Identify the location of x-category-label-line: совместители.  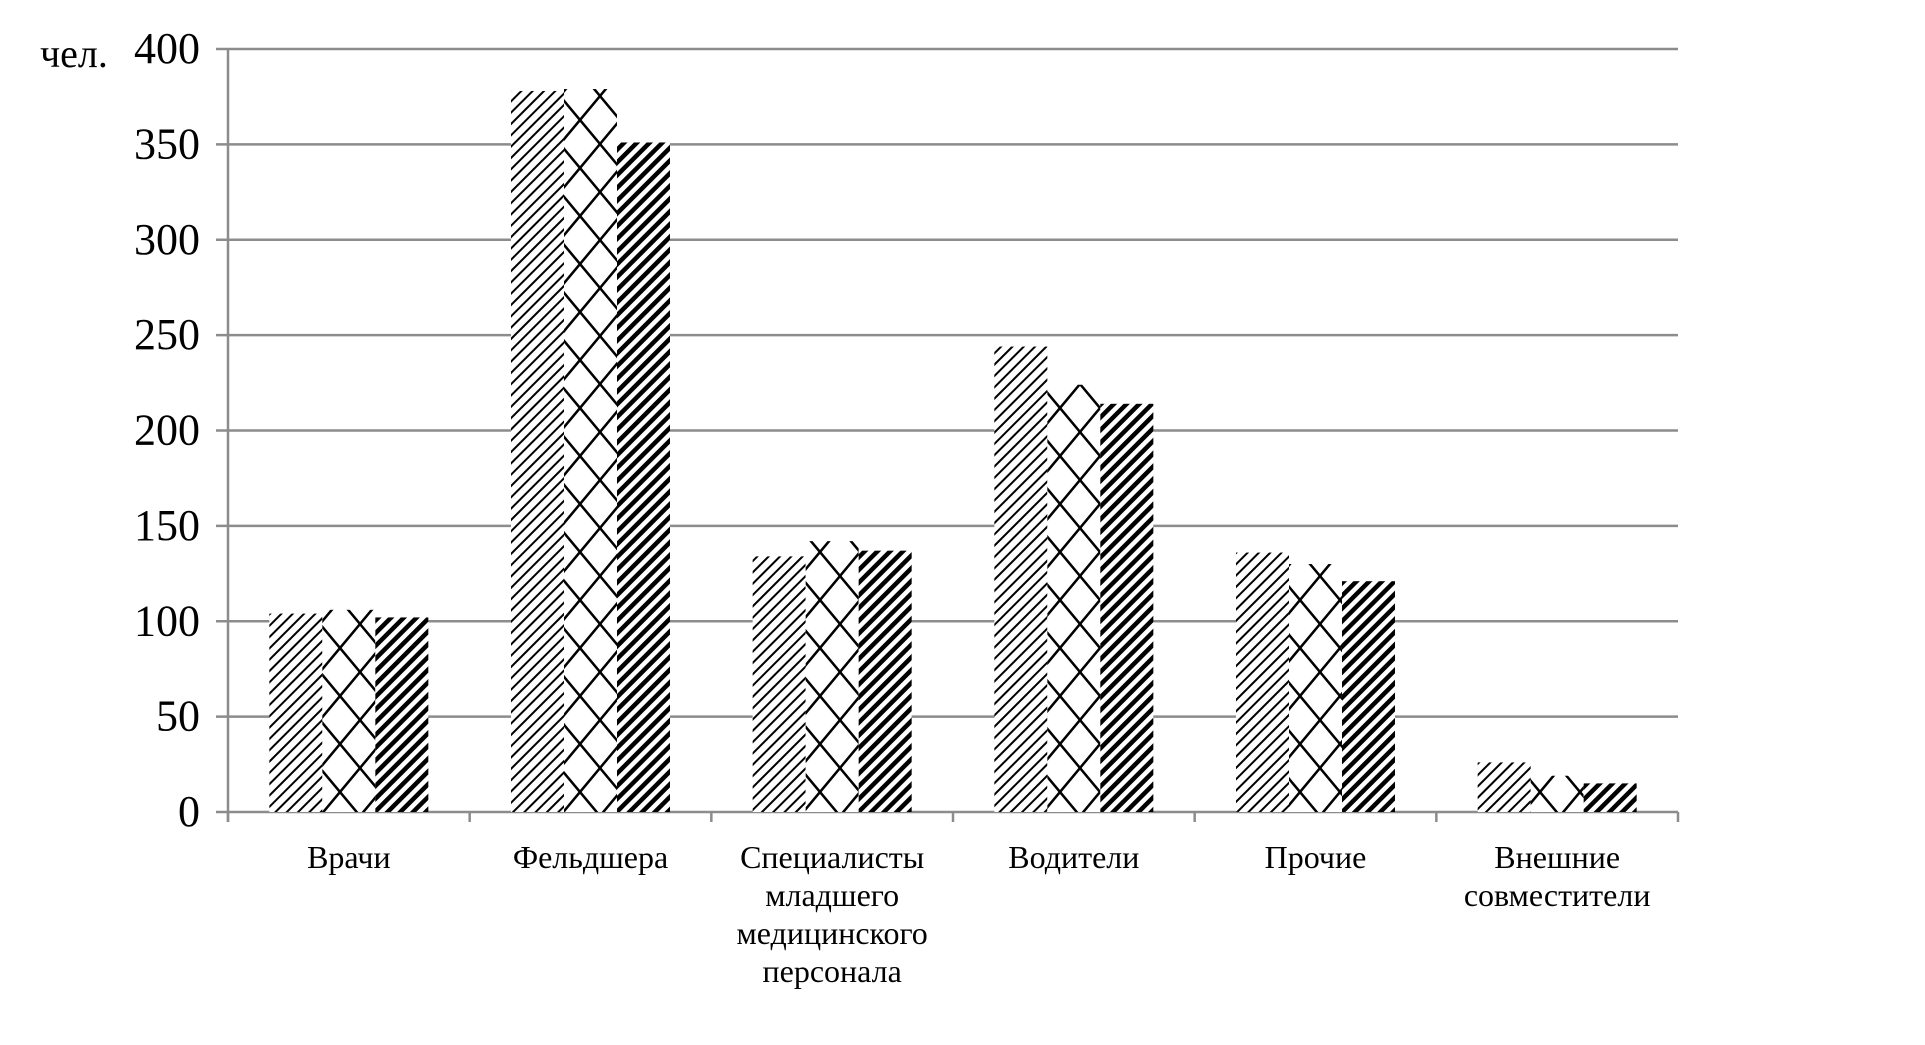
(1557, 895).